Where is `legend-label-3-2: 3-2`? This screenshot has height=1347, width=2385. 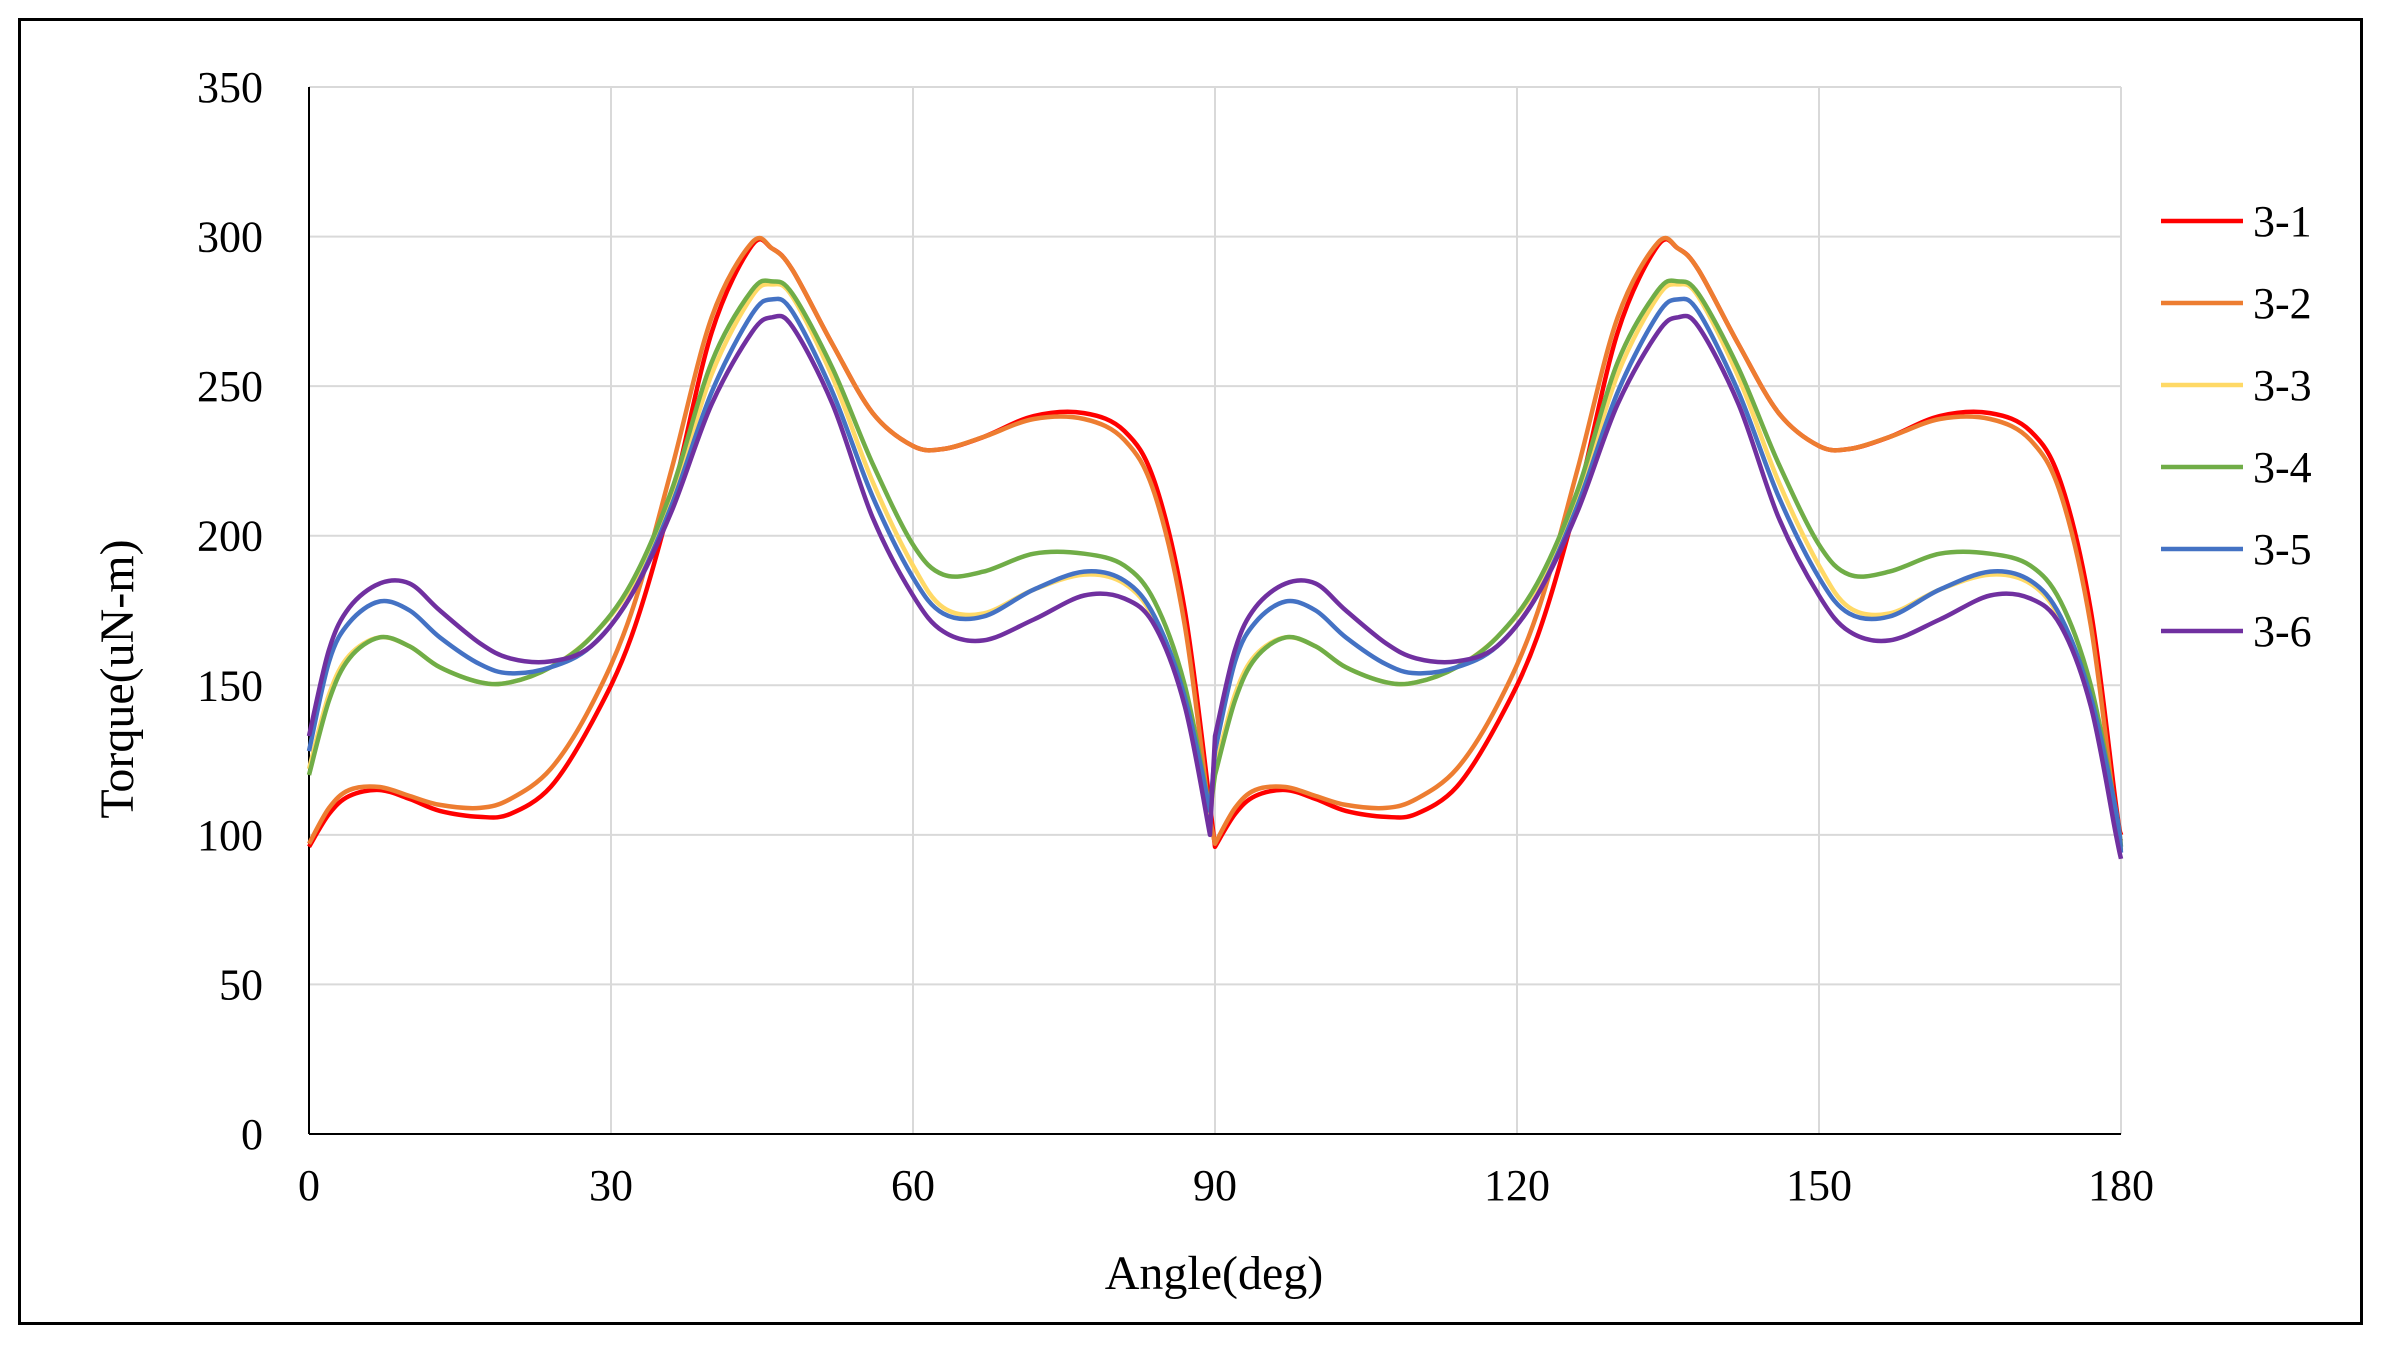 legend-label-3-2: 3-2 is located at coordinates (2282, 303).